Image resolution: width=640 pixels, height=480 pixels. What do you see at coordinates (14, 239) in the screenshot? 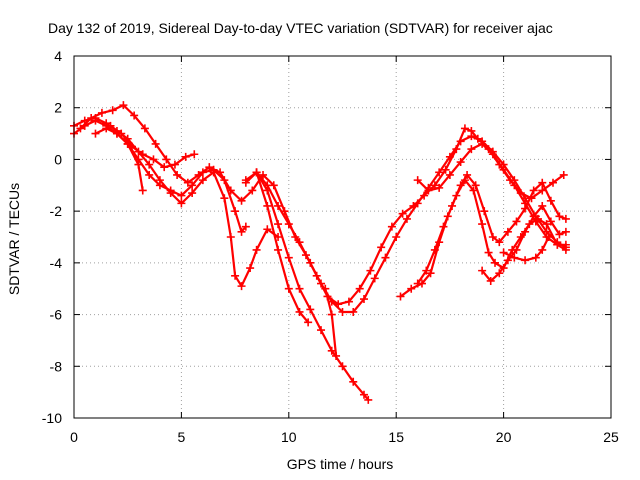
I see `y-axis-label: SDTVAR / TECUs` at bounding box center [14, 239].